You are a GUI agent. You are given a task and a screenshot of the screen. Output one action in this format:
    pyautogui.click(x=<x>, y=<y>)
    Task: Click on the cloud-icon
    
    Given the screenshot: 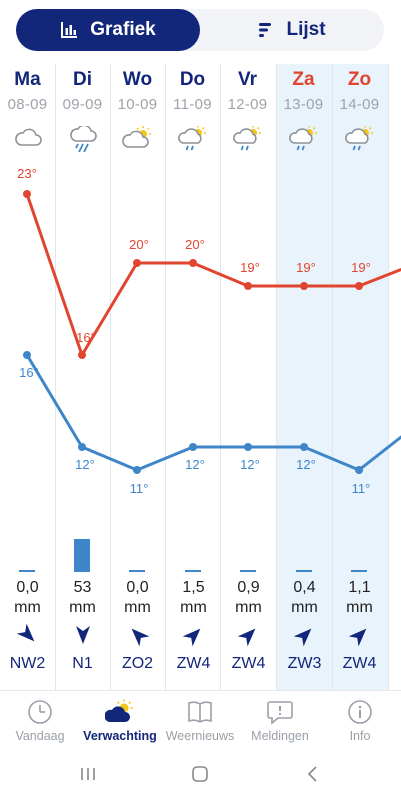 What is the action you would take?
    pyautogui.click(x=28, y=137)
    